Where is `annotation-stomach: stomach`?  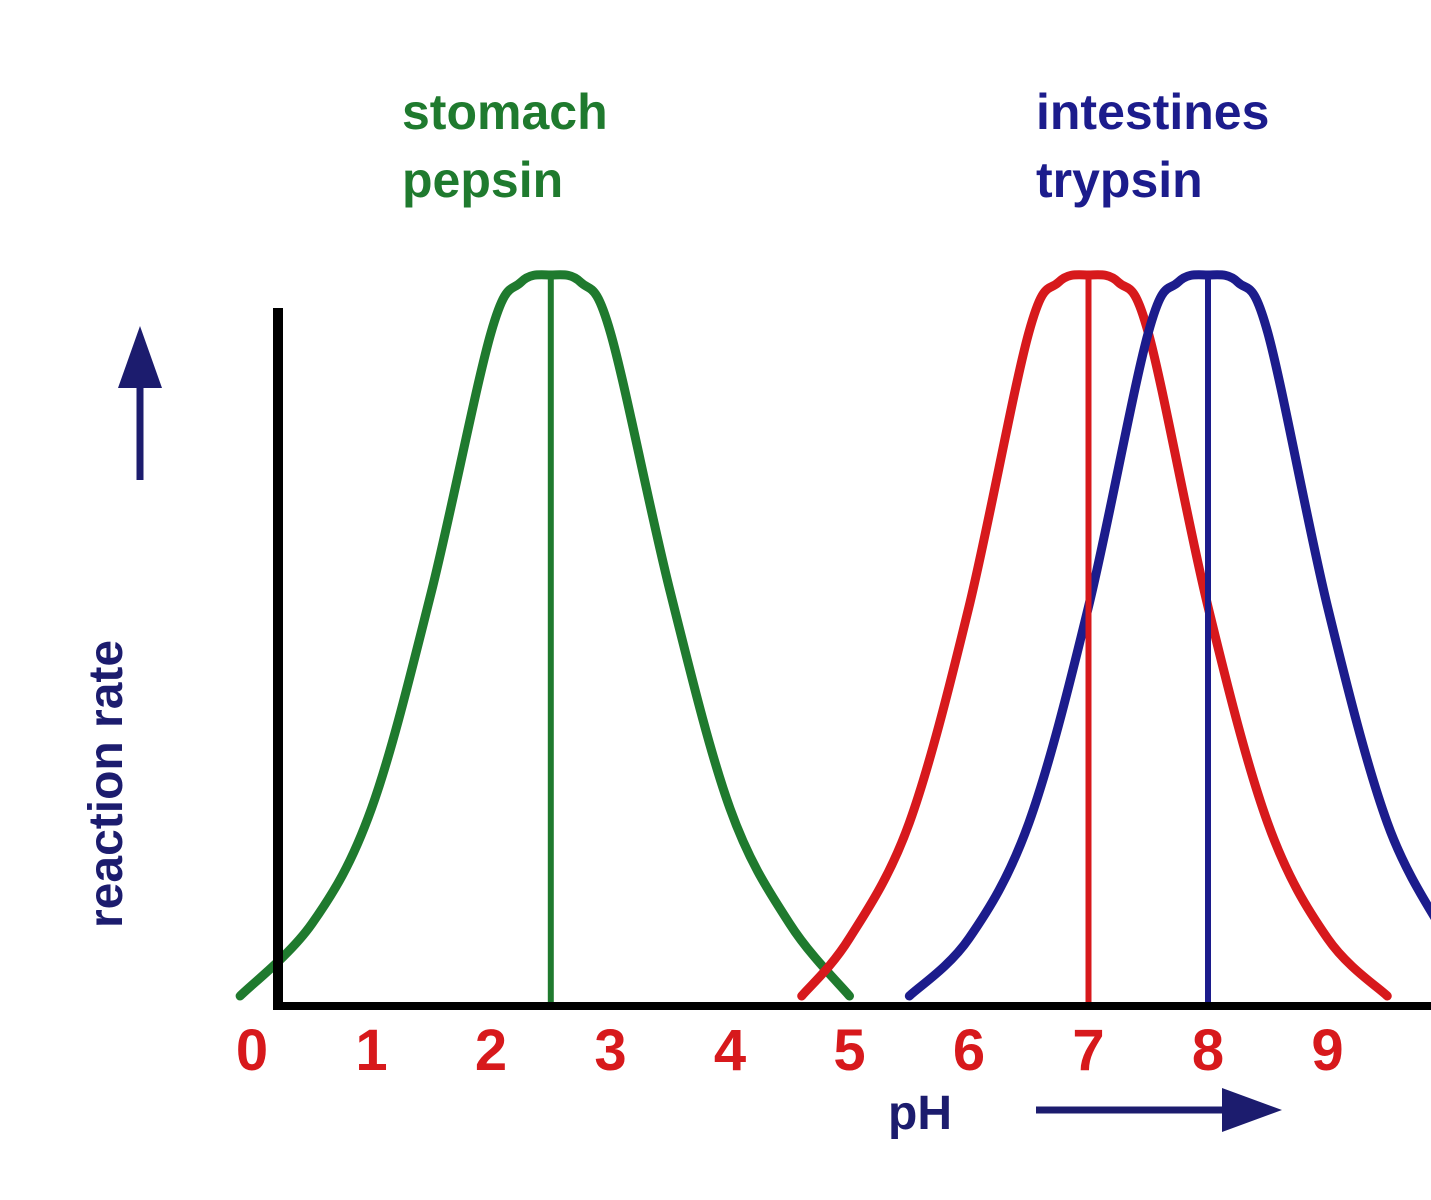 annotation-stomach: stomach is located at coordinates (505, 112).